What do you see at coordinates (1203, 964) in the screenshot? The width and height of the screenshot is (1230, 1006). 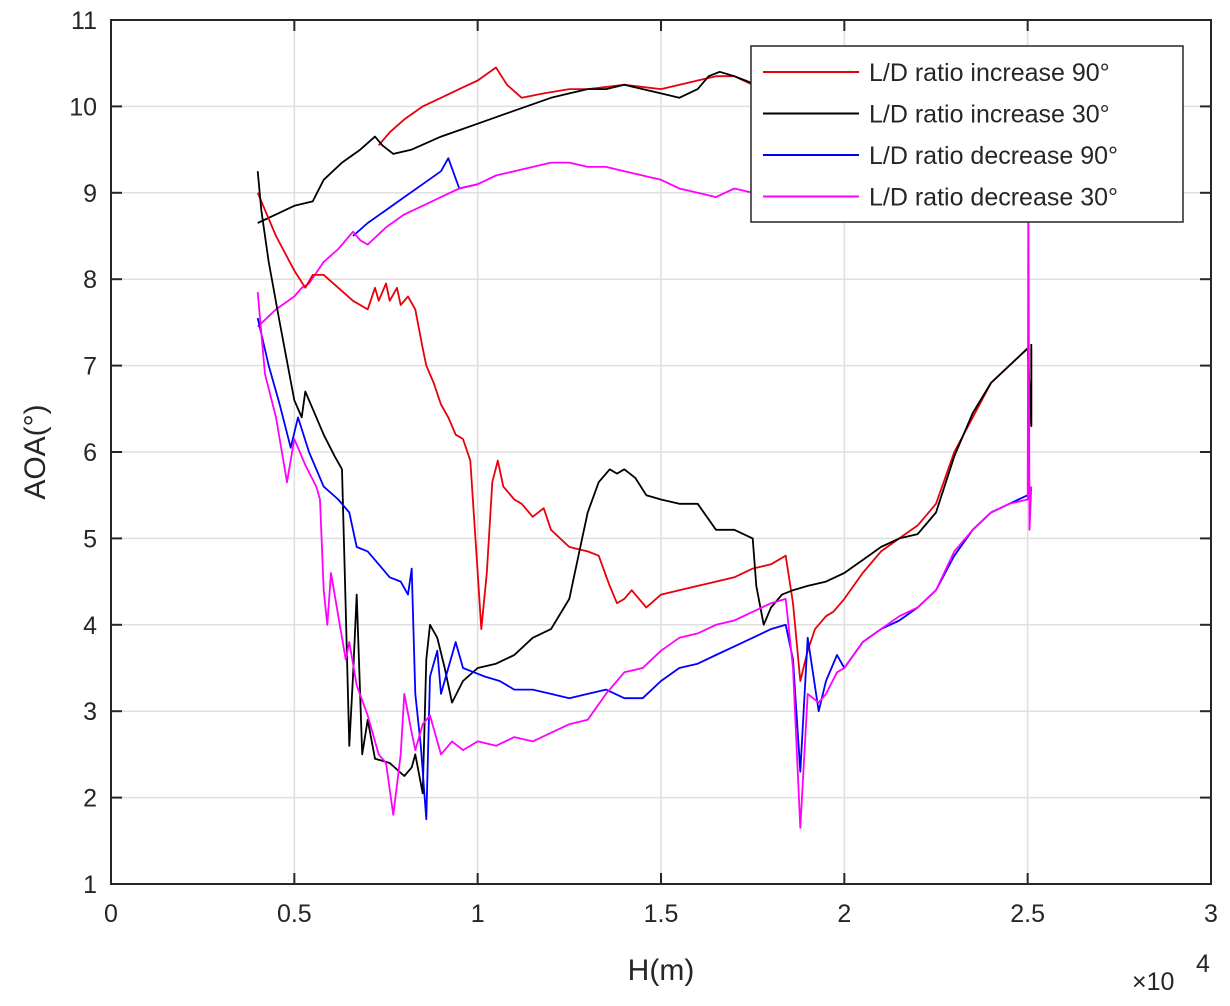 I see `x-exponent-power: 4` at bounding box center [1203, 964].